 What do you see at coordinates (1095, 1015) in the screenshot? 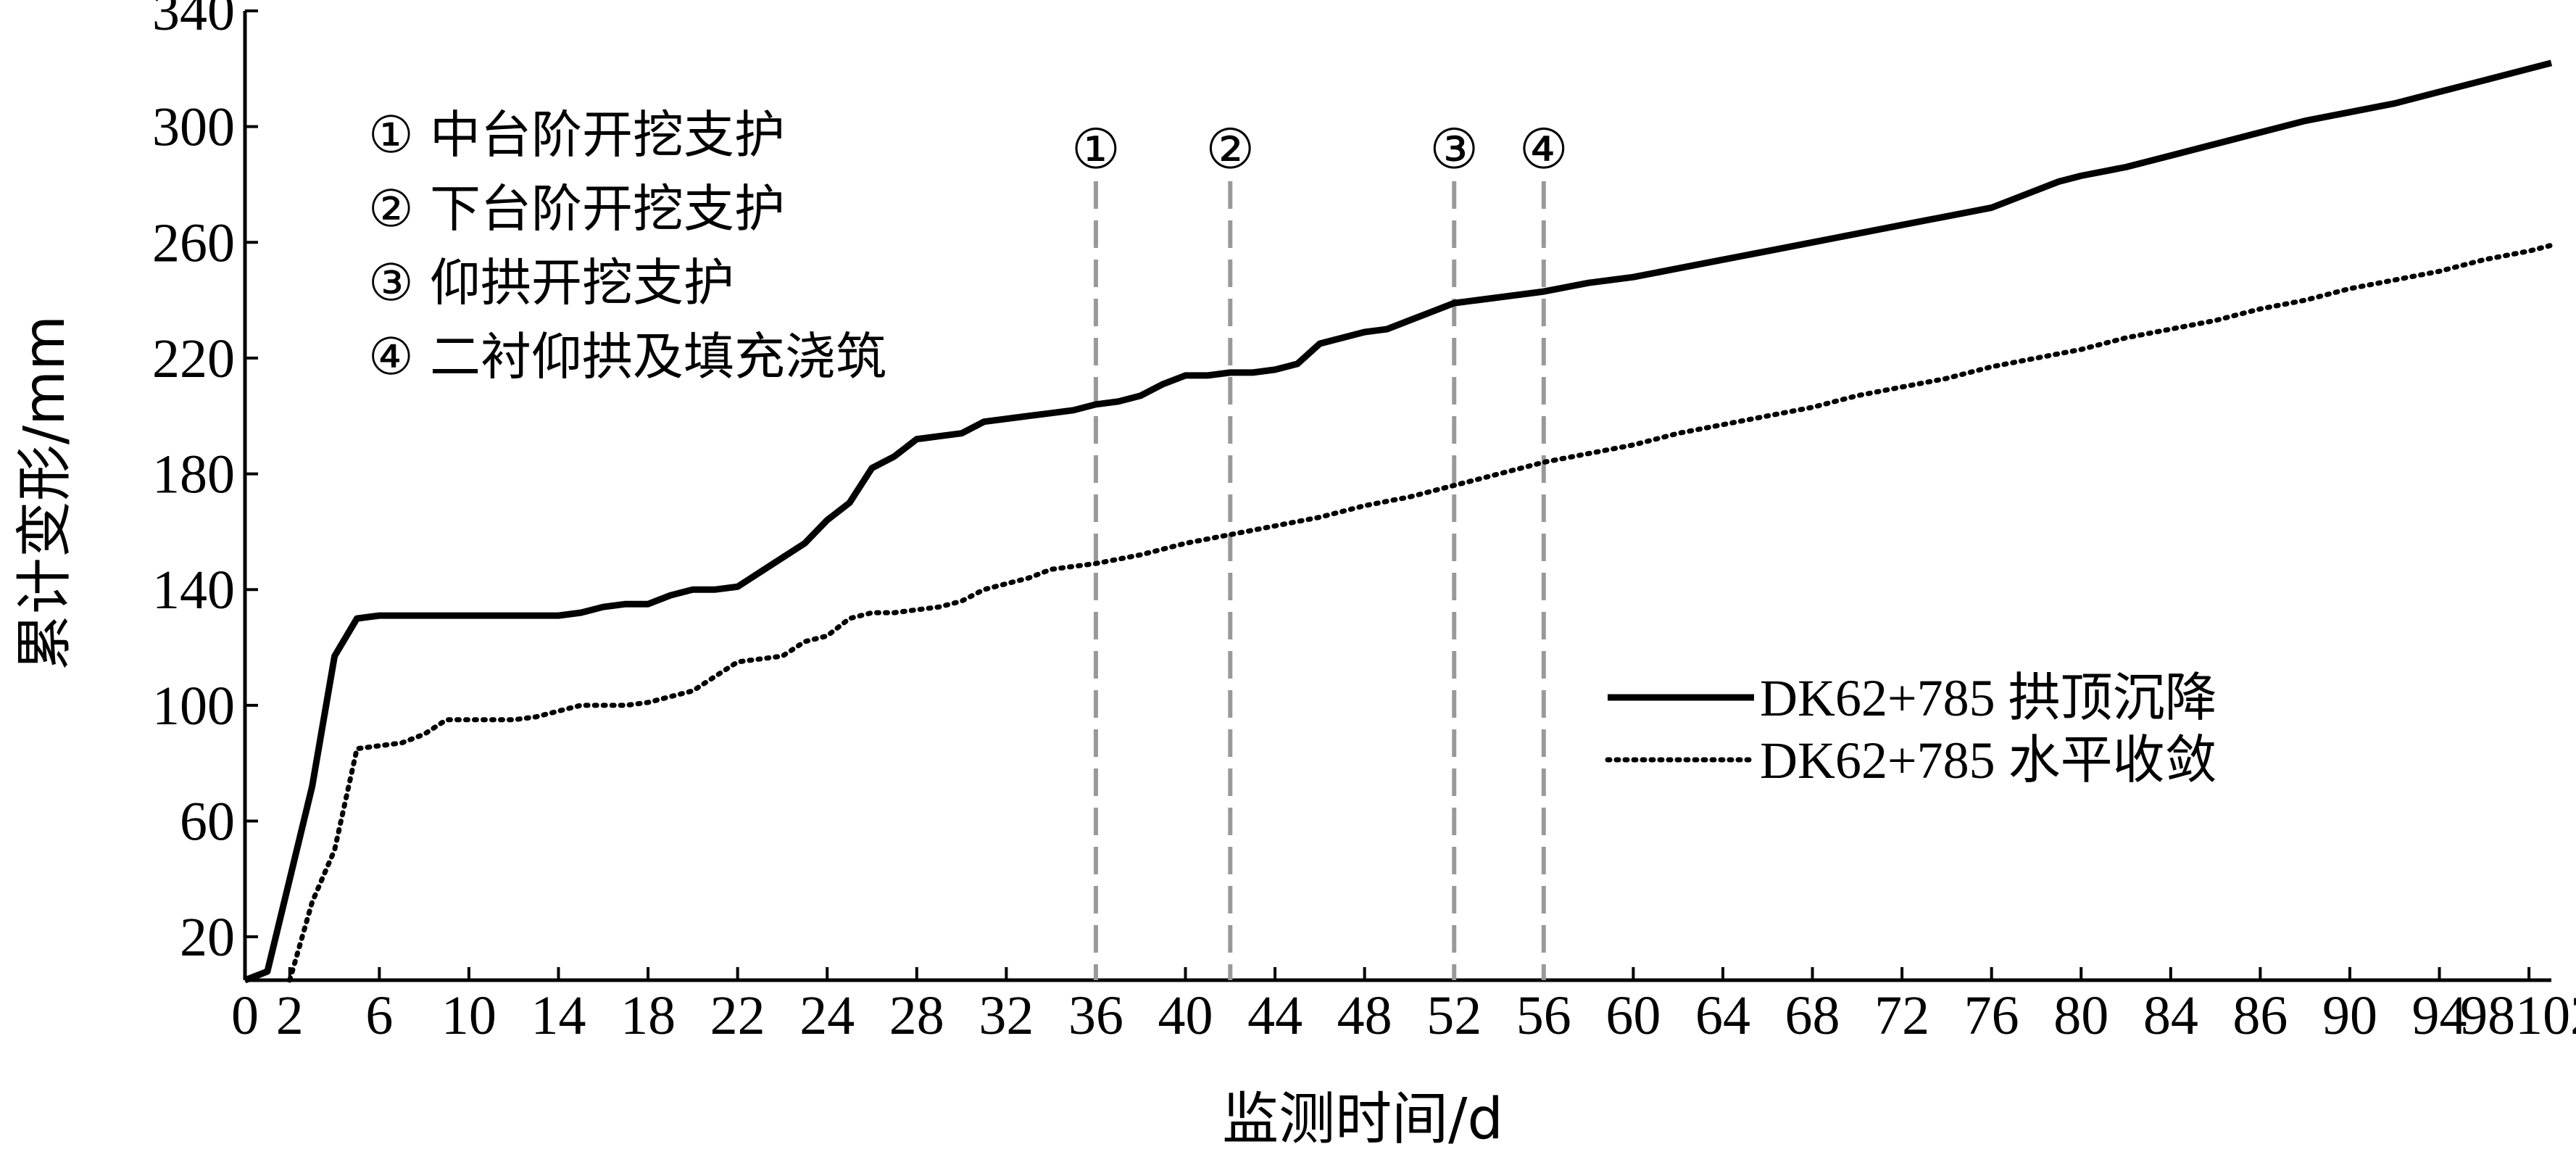
I see `x-tick-label-10: 36` at bounding box center [1095, 1015].